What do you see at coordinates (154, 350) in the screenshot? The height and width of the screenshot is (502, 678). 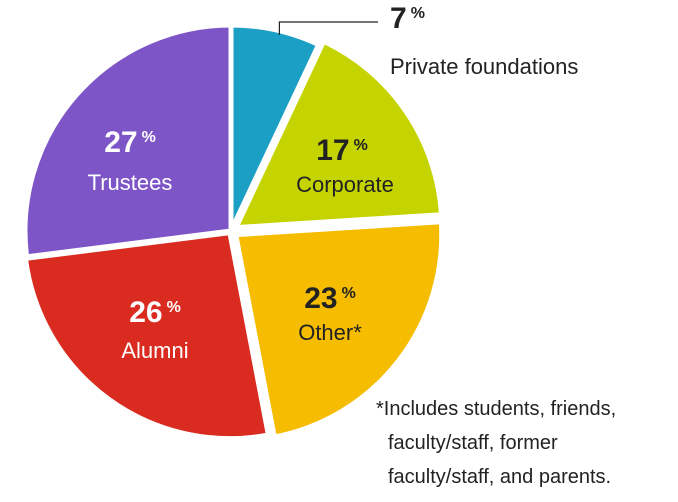 I see `category-label-alumni: Alumni` at bounding box center [154, 350].